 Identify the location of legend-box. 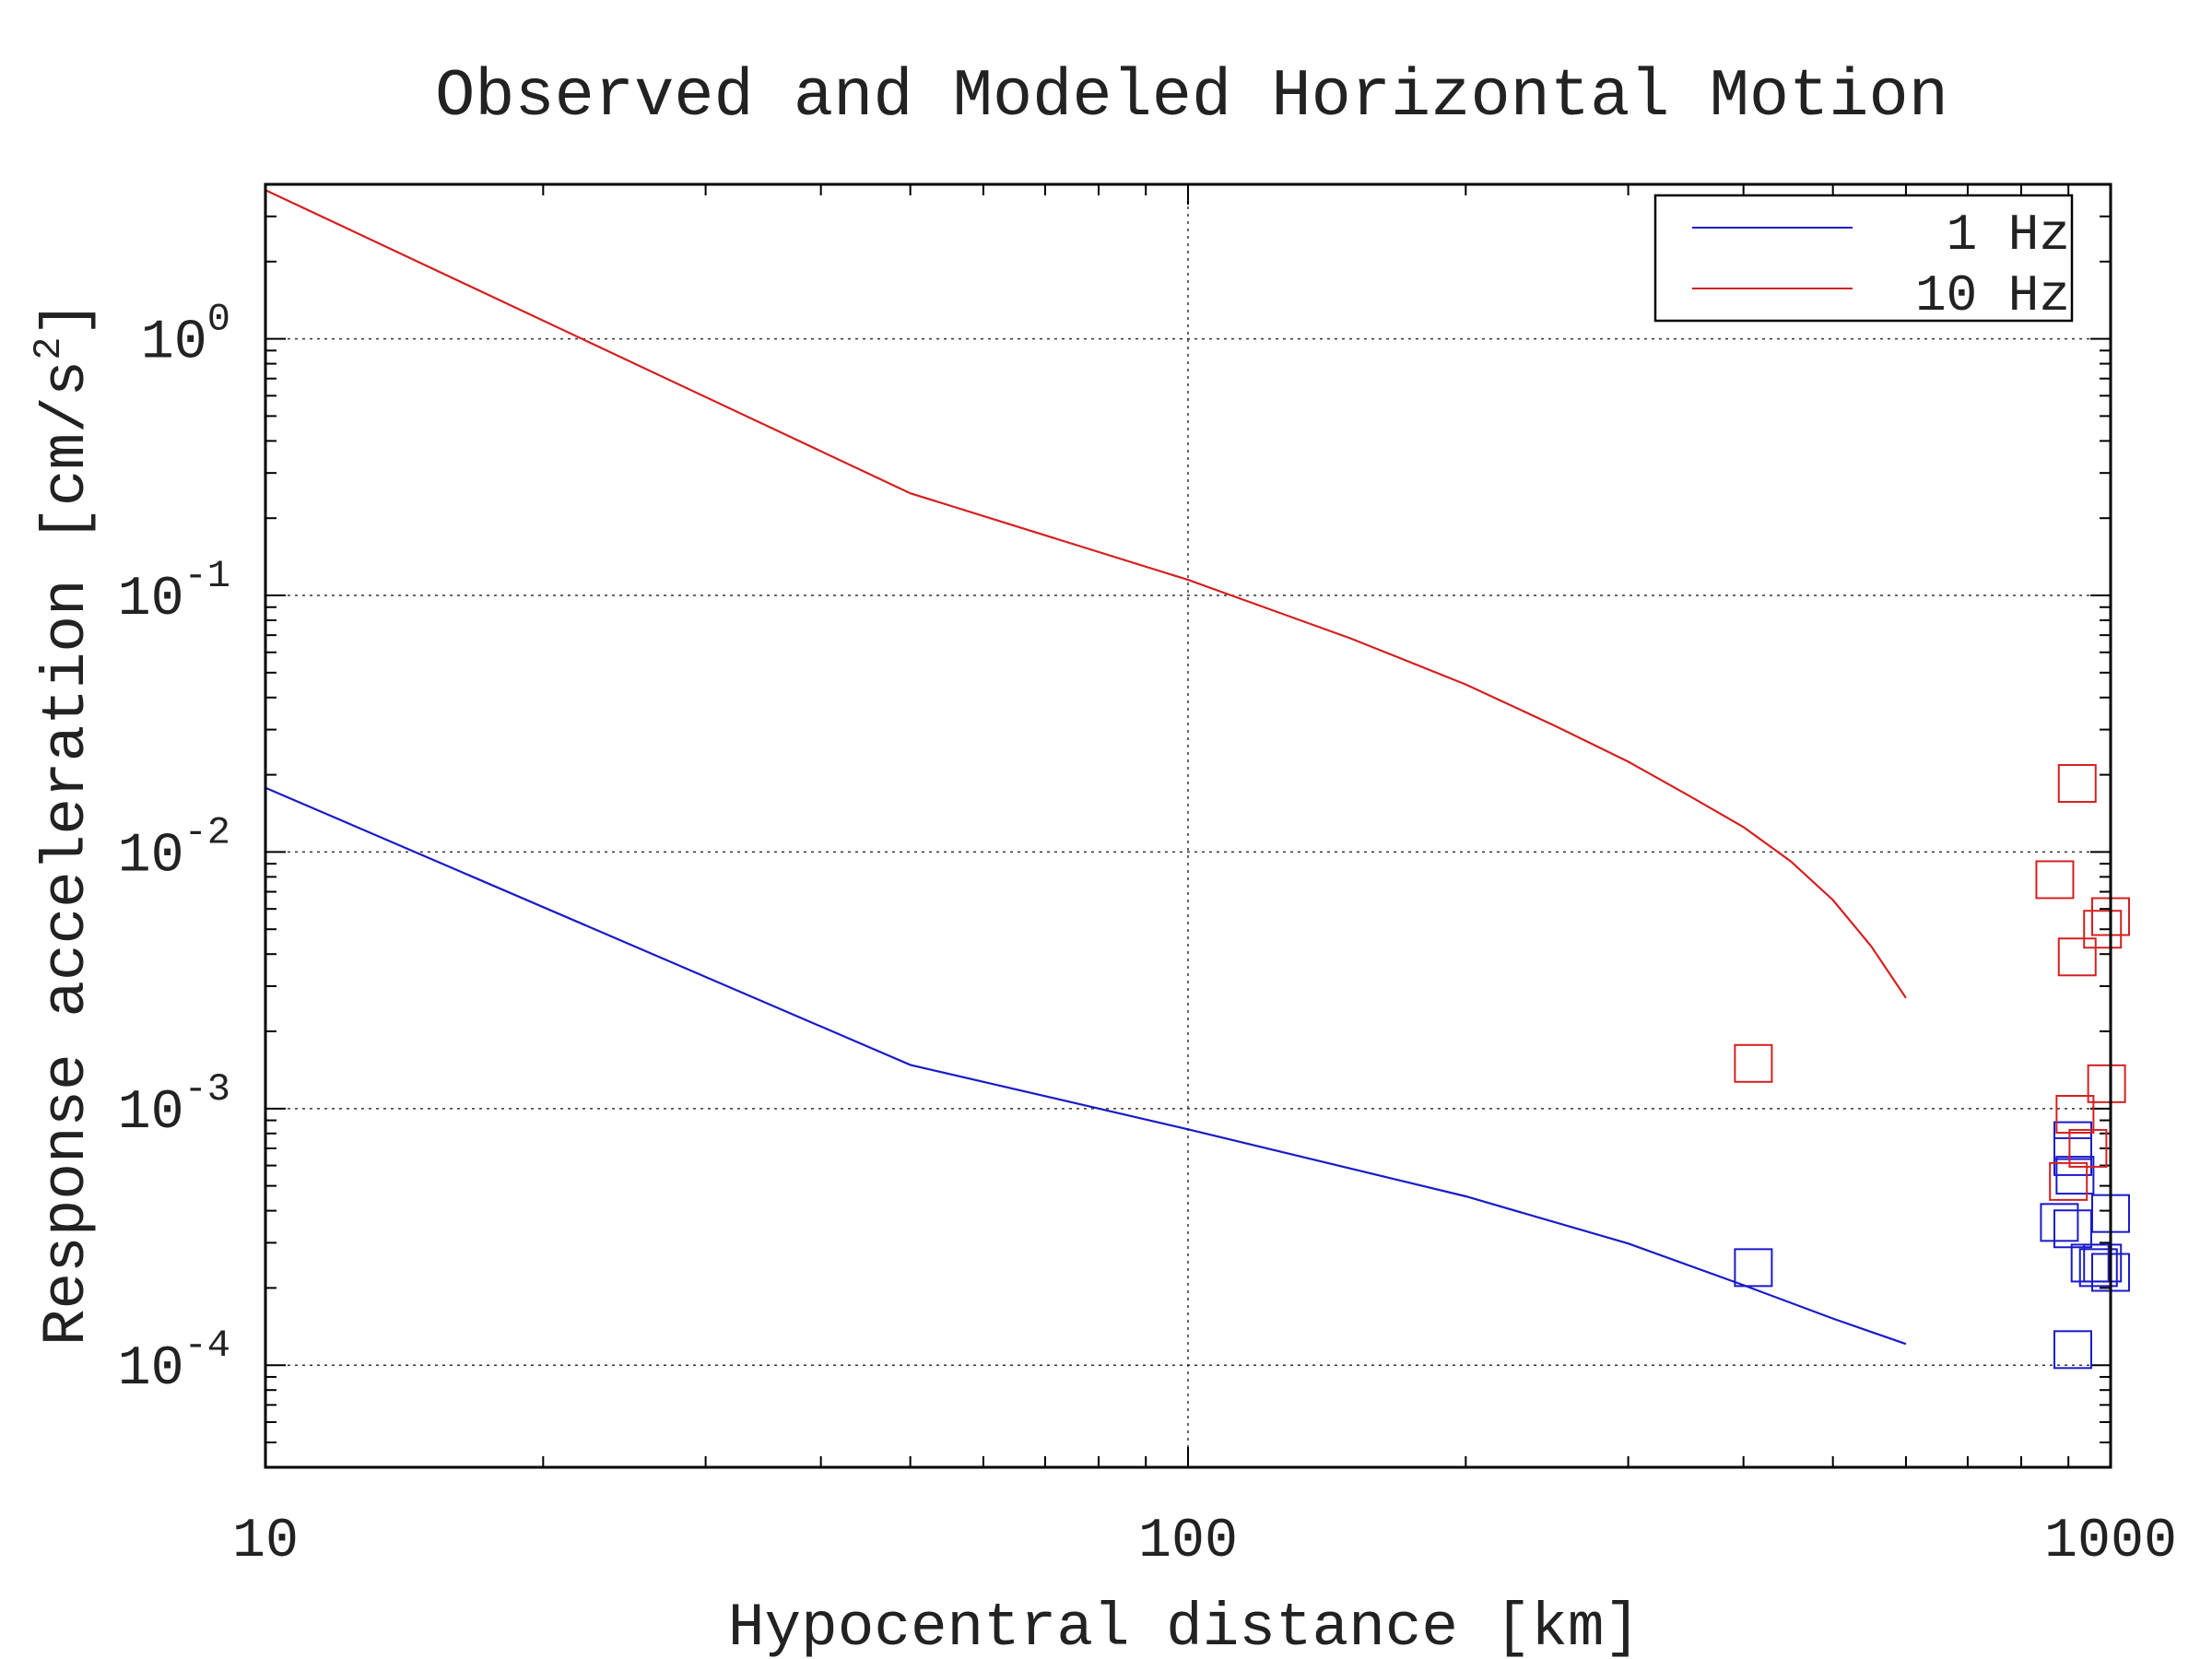
(1863, 258).